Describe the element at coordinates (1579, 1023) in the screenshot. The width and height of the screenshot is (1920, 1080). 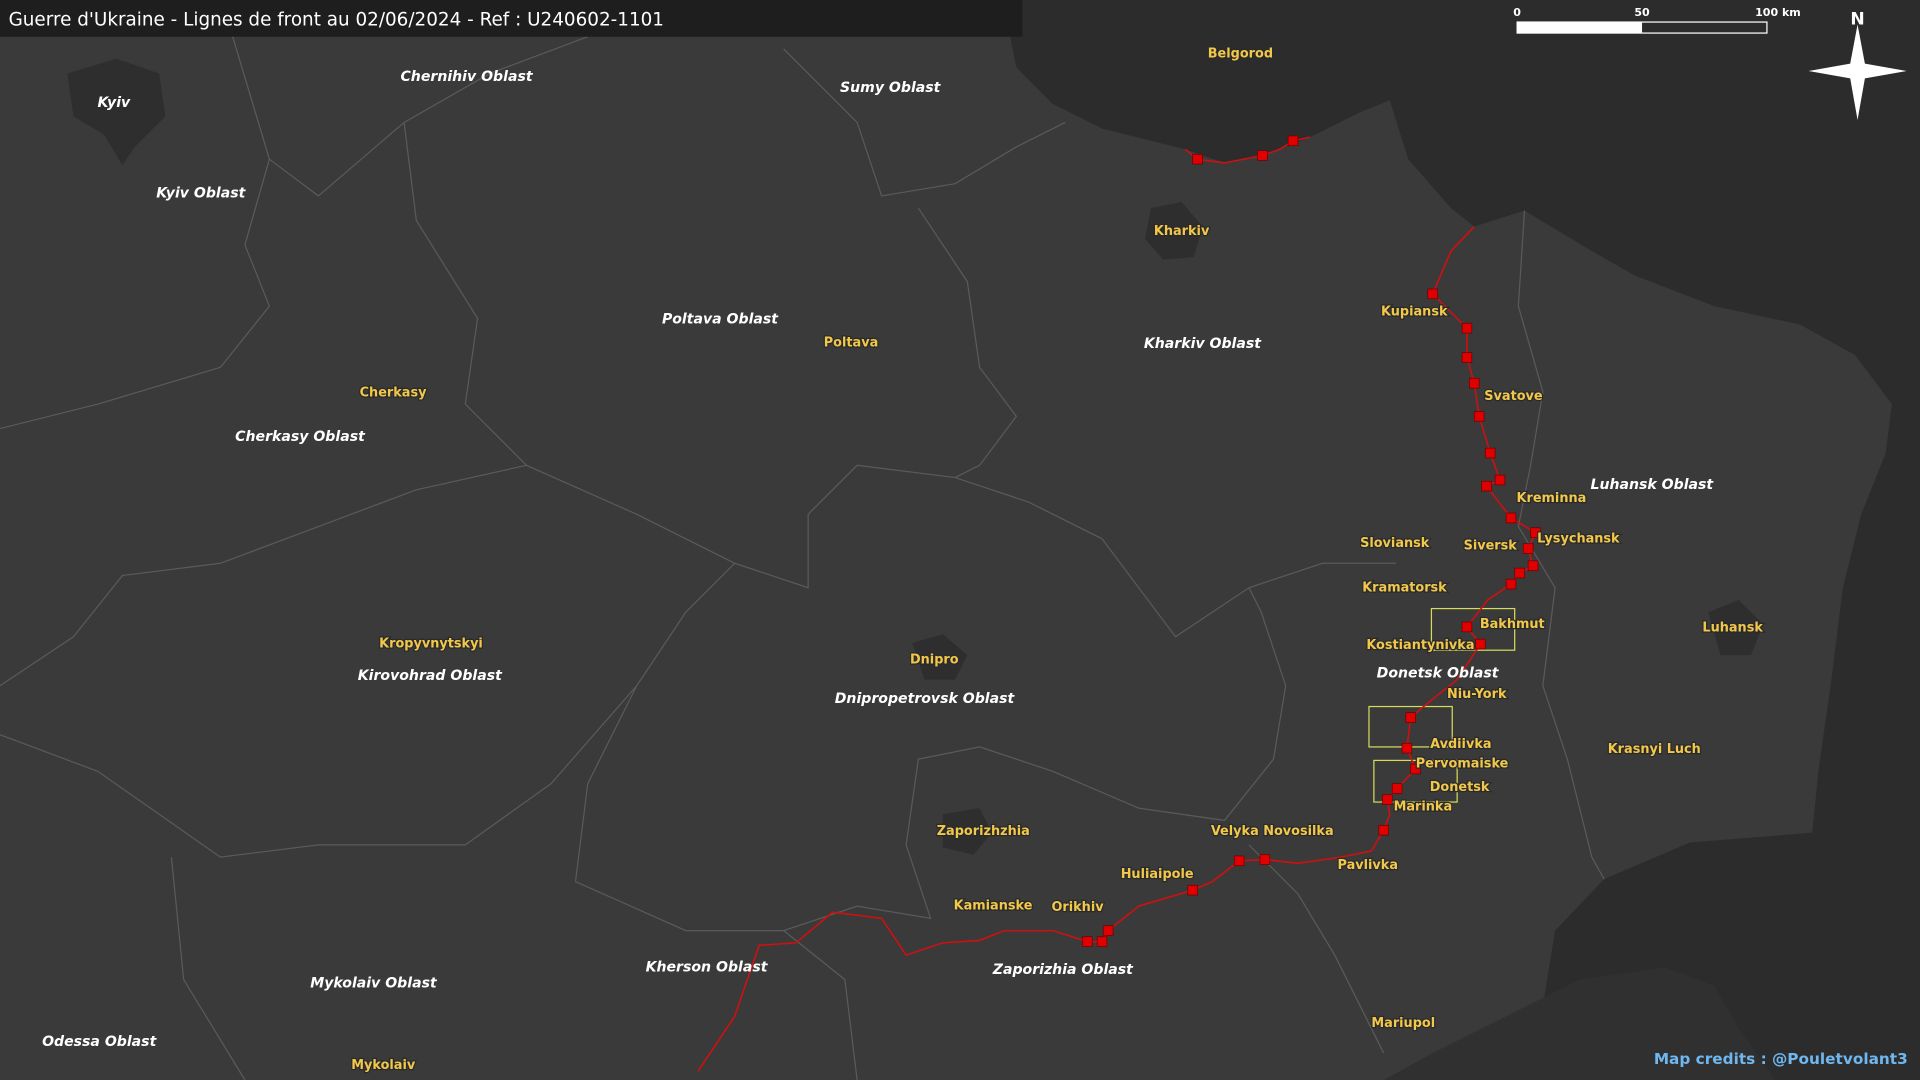
I see `sea` at that location.